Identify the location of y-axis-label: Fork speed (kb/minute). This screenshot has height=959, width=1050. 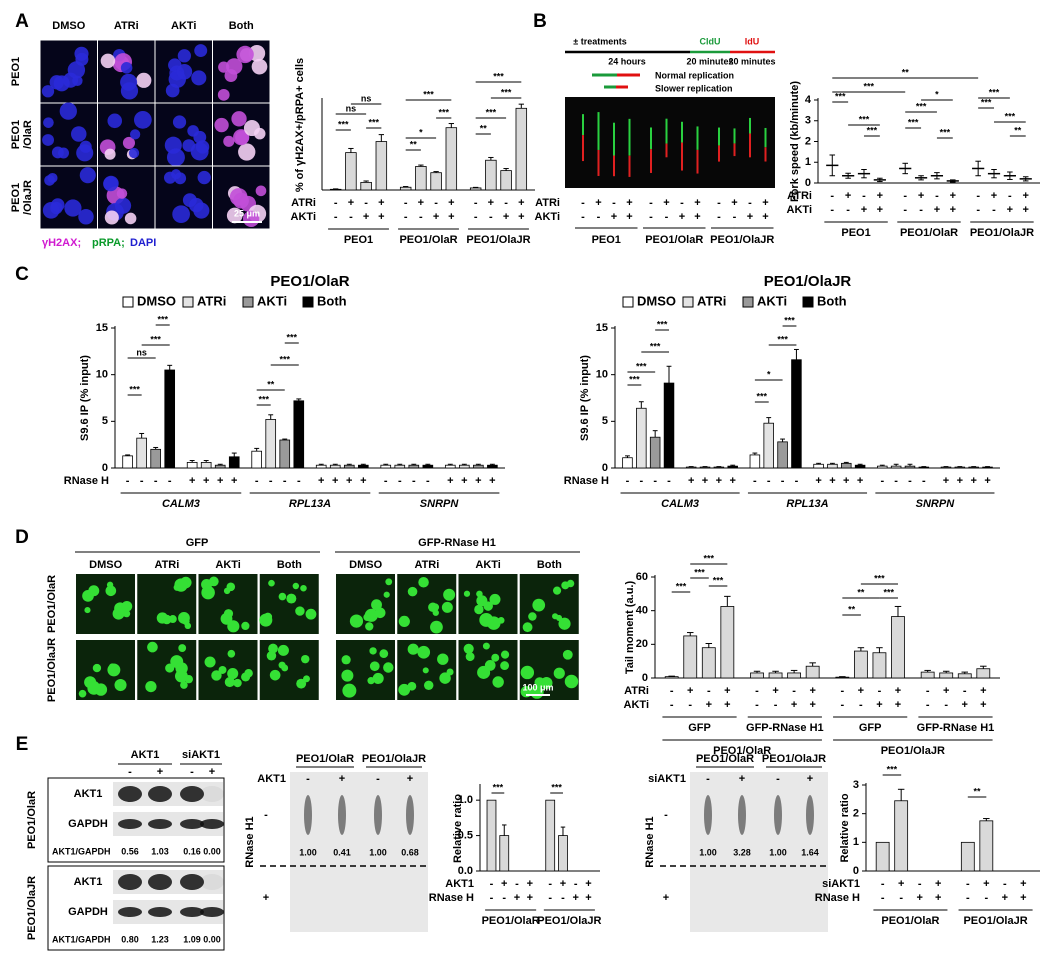
(795, 141).